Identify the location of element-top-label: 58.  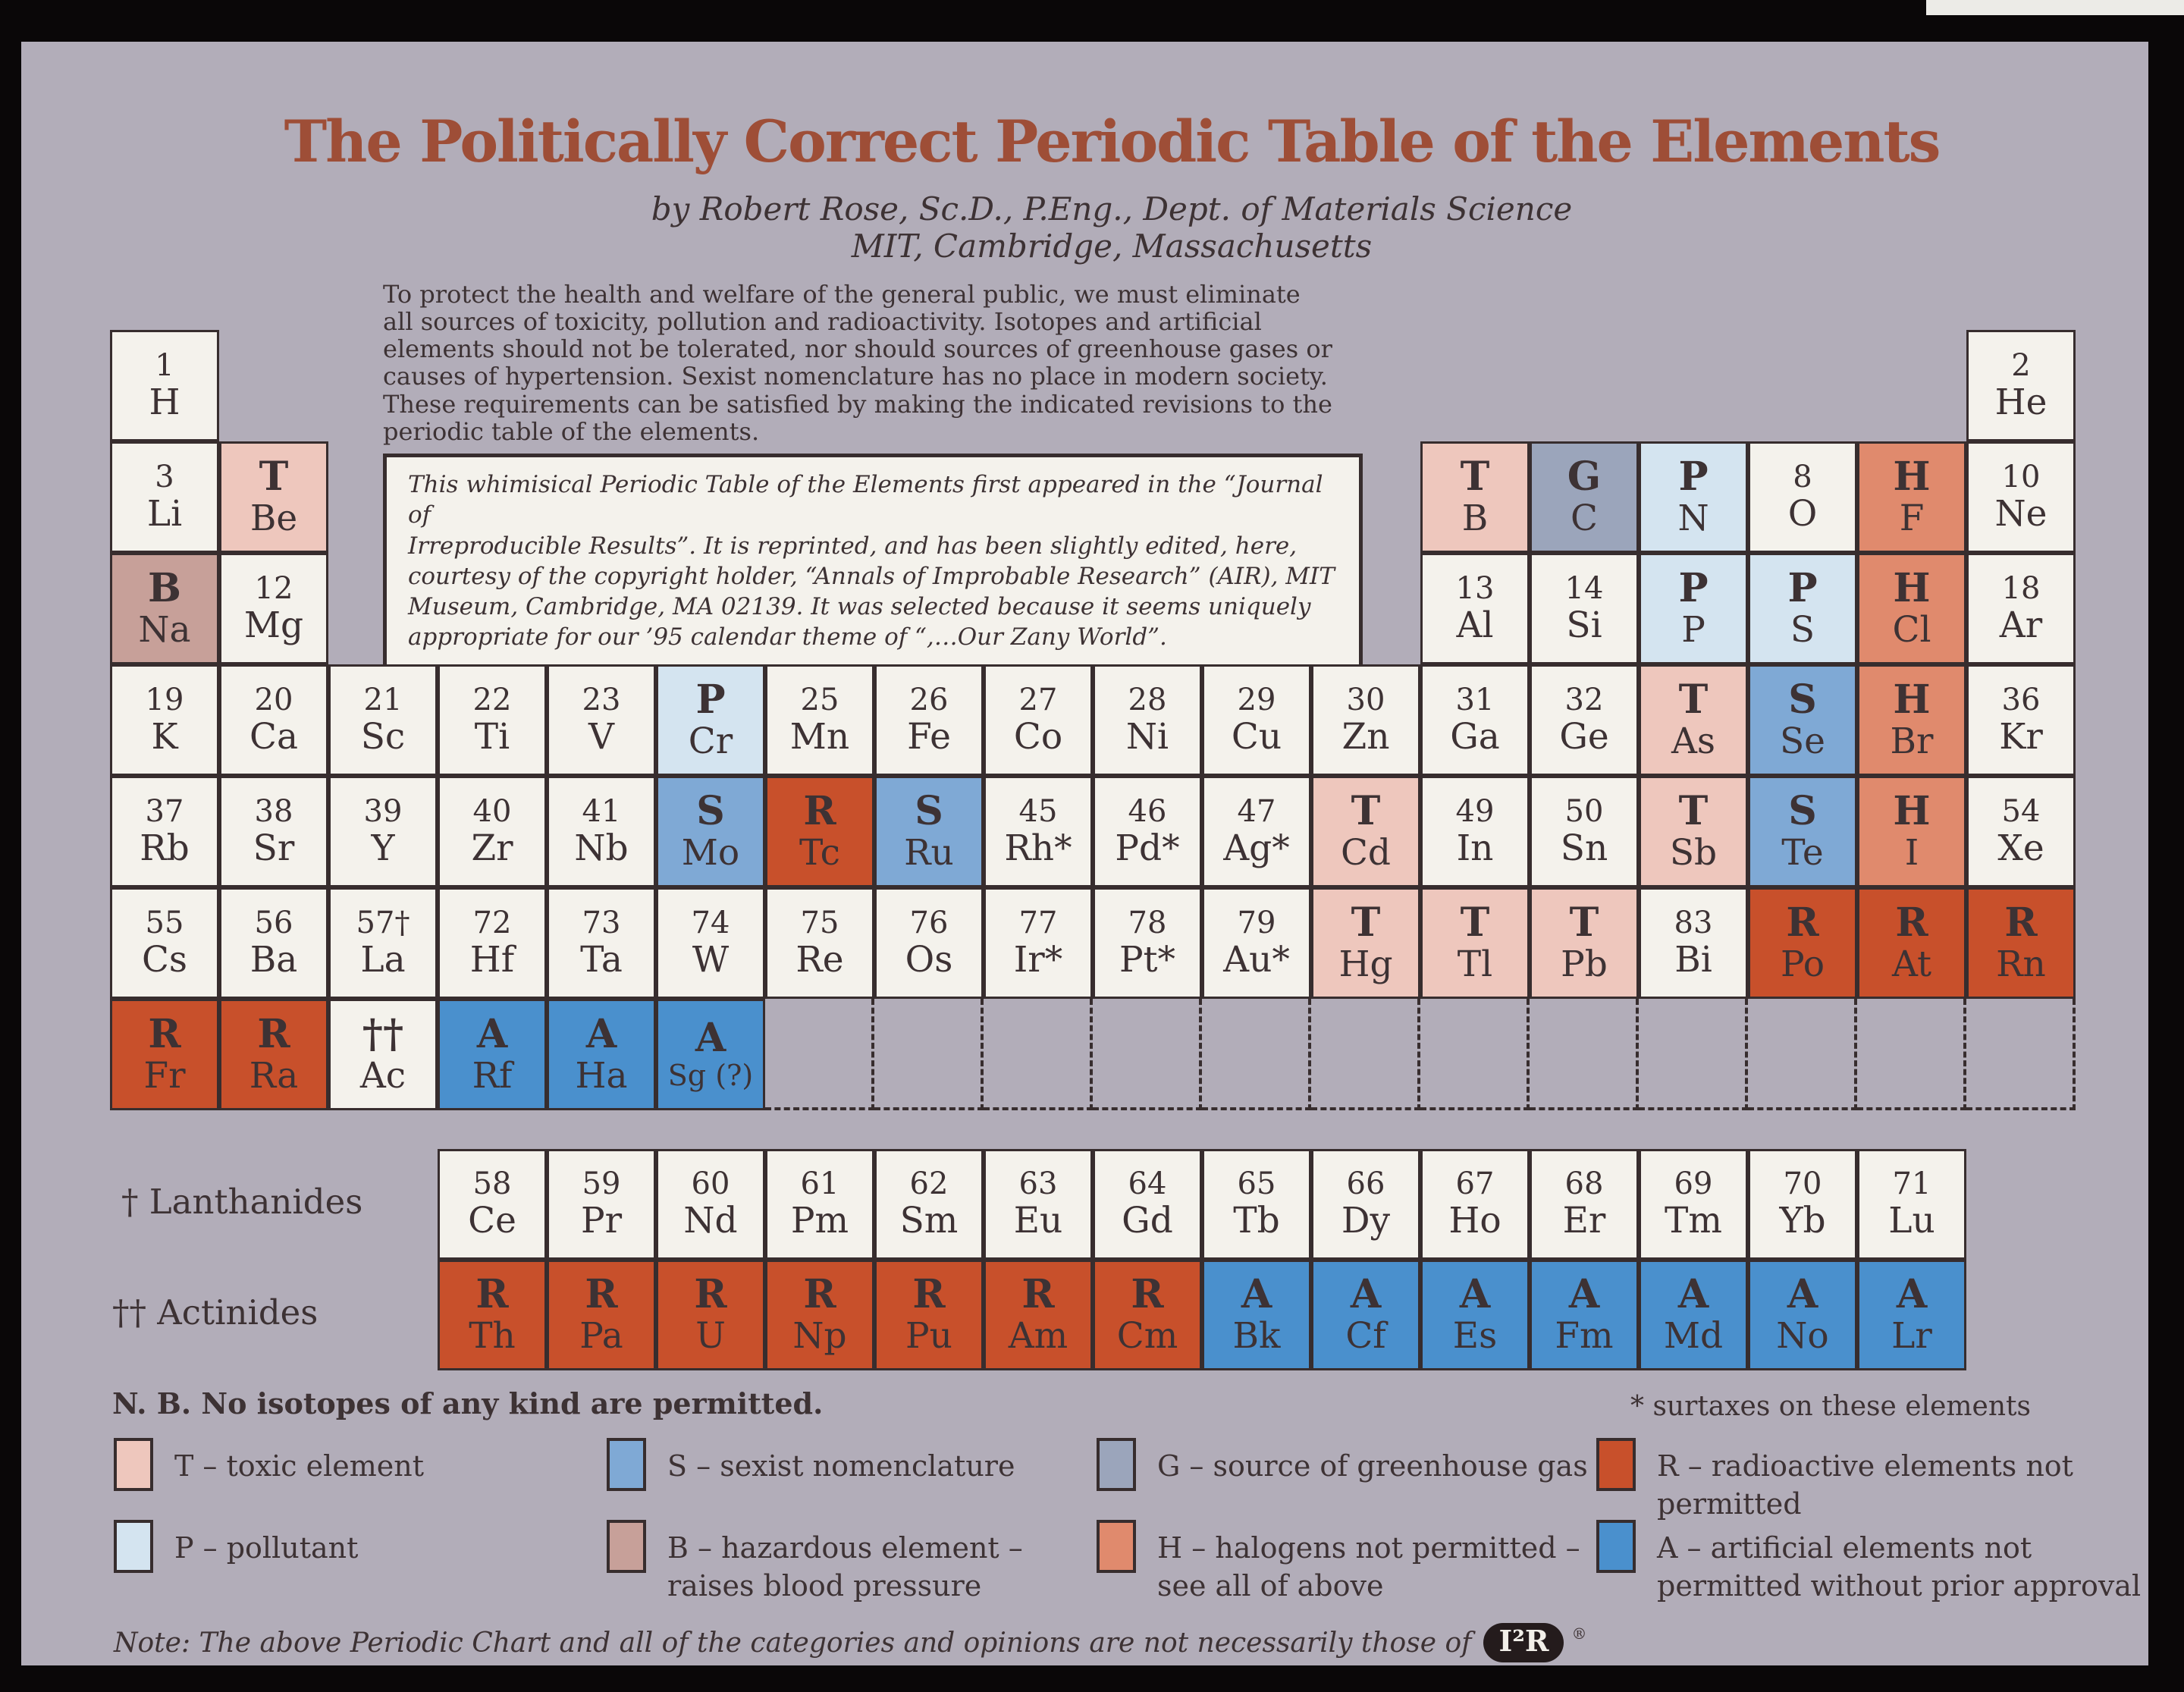
(492, 1184).